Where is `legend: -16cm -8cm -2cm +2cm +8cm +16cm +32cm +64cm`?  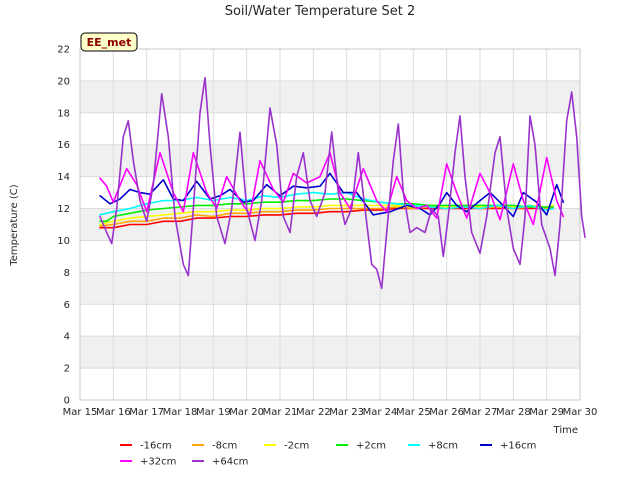
legend: -16cm -8cm -2cm +2cm +8cm +16cm +32cm +64cm is located at coordinates (328, 454).